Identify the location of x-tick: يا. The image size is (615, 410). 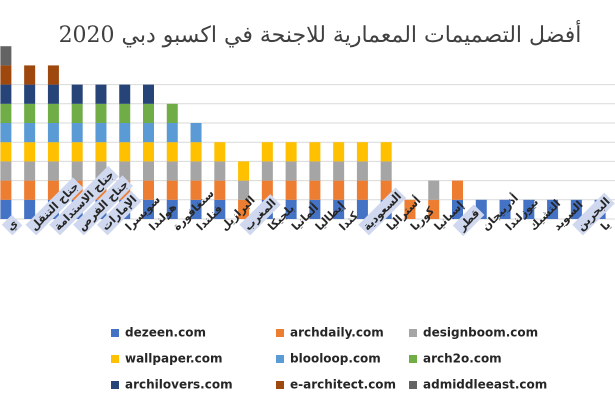
(605, 225).